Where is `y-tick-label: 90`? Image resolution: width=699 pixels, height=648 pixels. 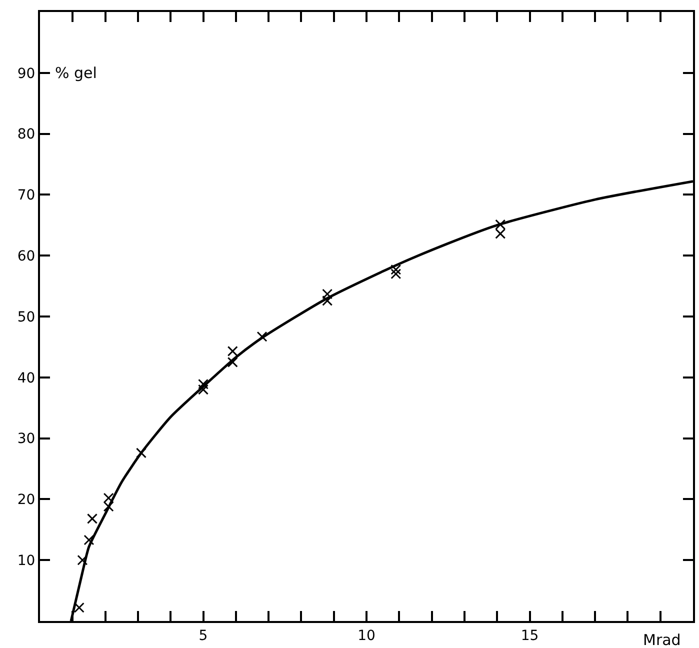 y-tick-label: 90 is located at coordinates (26, 74).